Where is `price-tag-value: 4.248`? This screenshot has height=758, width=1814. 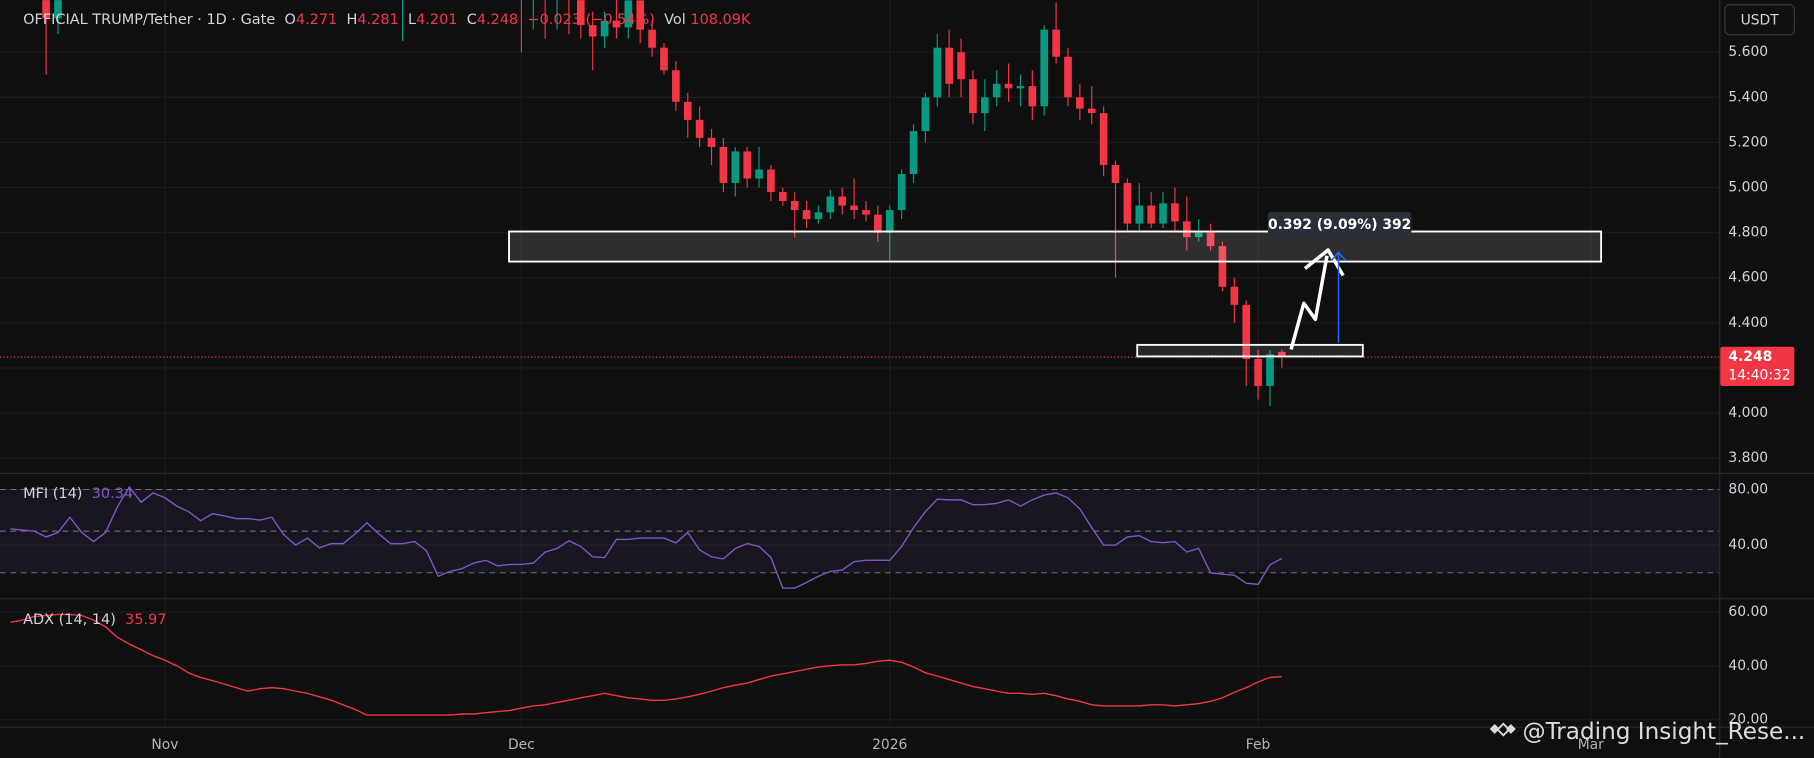
price-tag-value: 4.248 is located at coordinates (1750, 357).